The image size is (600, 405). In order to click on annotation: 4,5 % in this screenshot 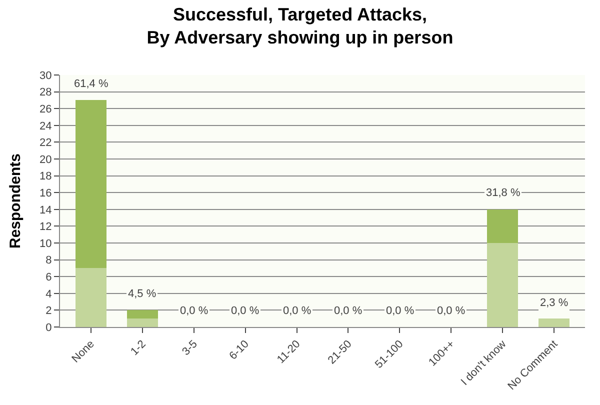, I will do `click(142, 294)`.